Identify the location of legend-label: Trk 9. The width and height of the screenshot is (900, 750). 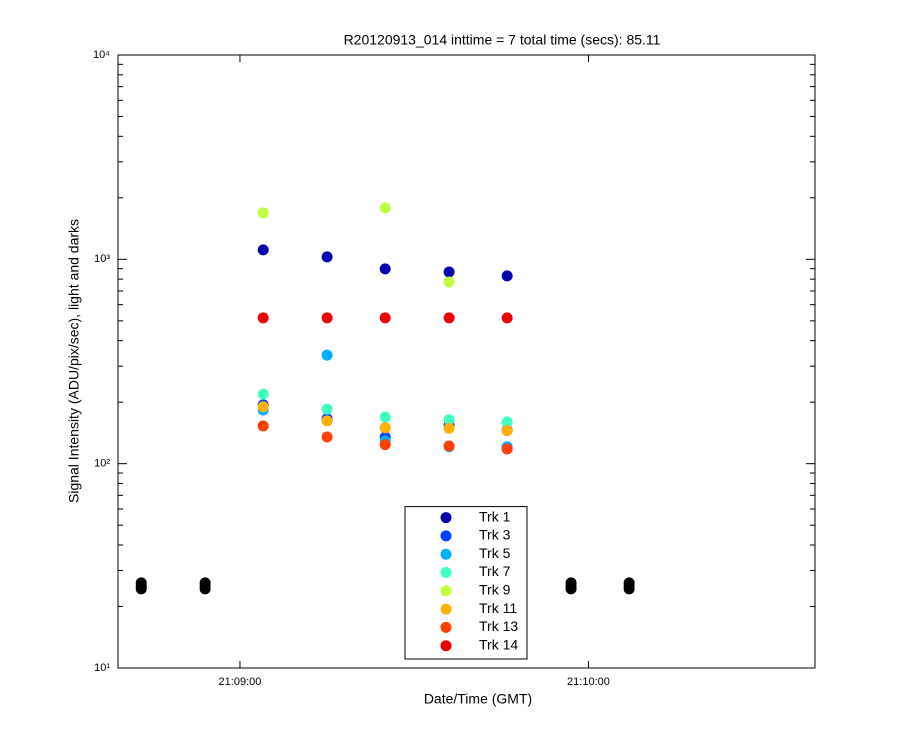
(495, 590).